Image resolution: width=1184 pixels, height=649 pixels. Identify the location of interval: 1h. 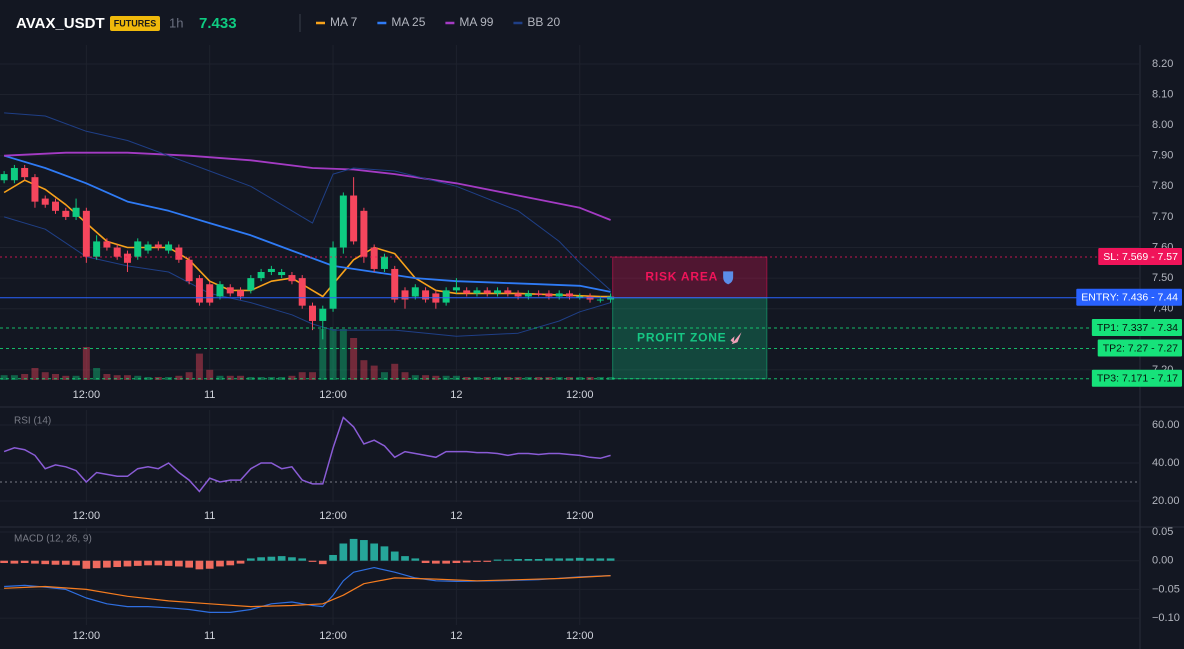
(176, 22).